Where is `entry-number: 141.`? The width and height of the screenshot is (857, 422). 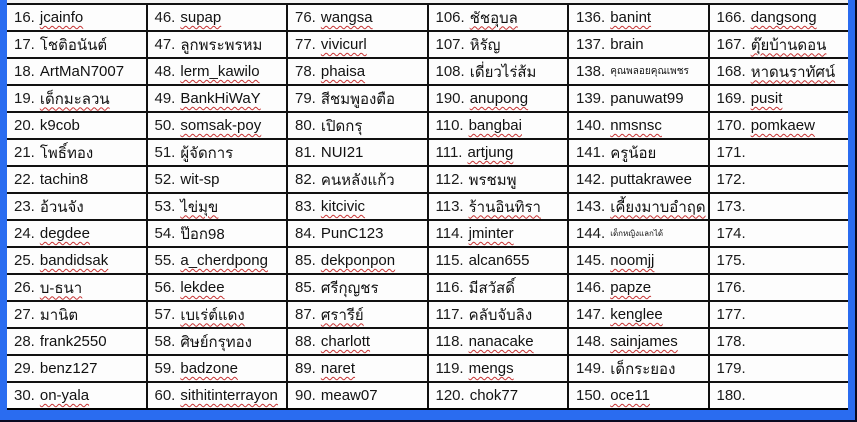
entry-number: 141. is located at coordinates (591, 152).